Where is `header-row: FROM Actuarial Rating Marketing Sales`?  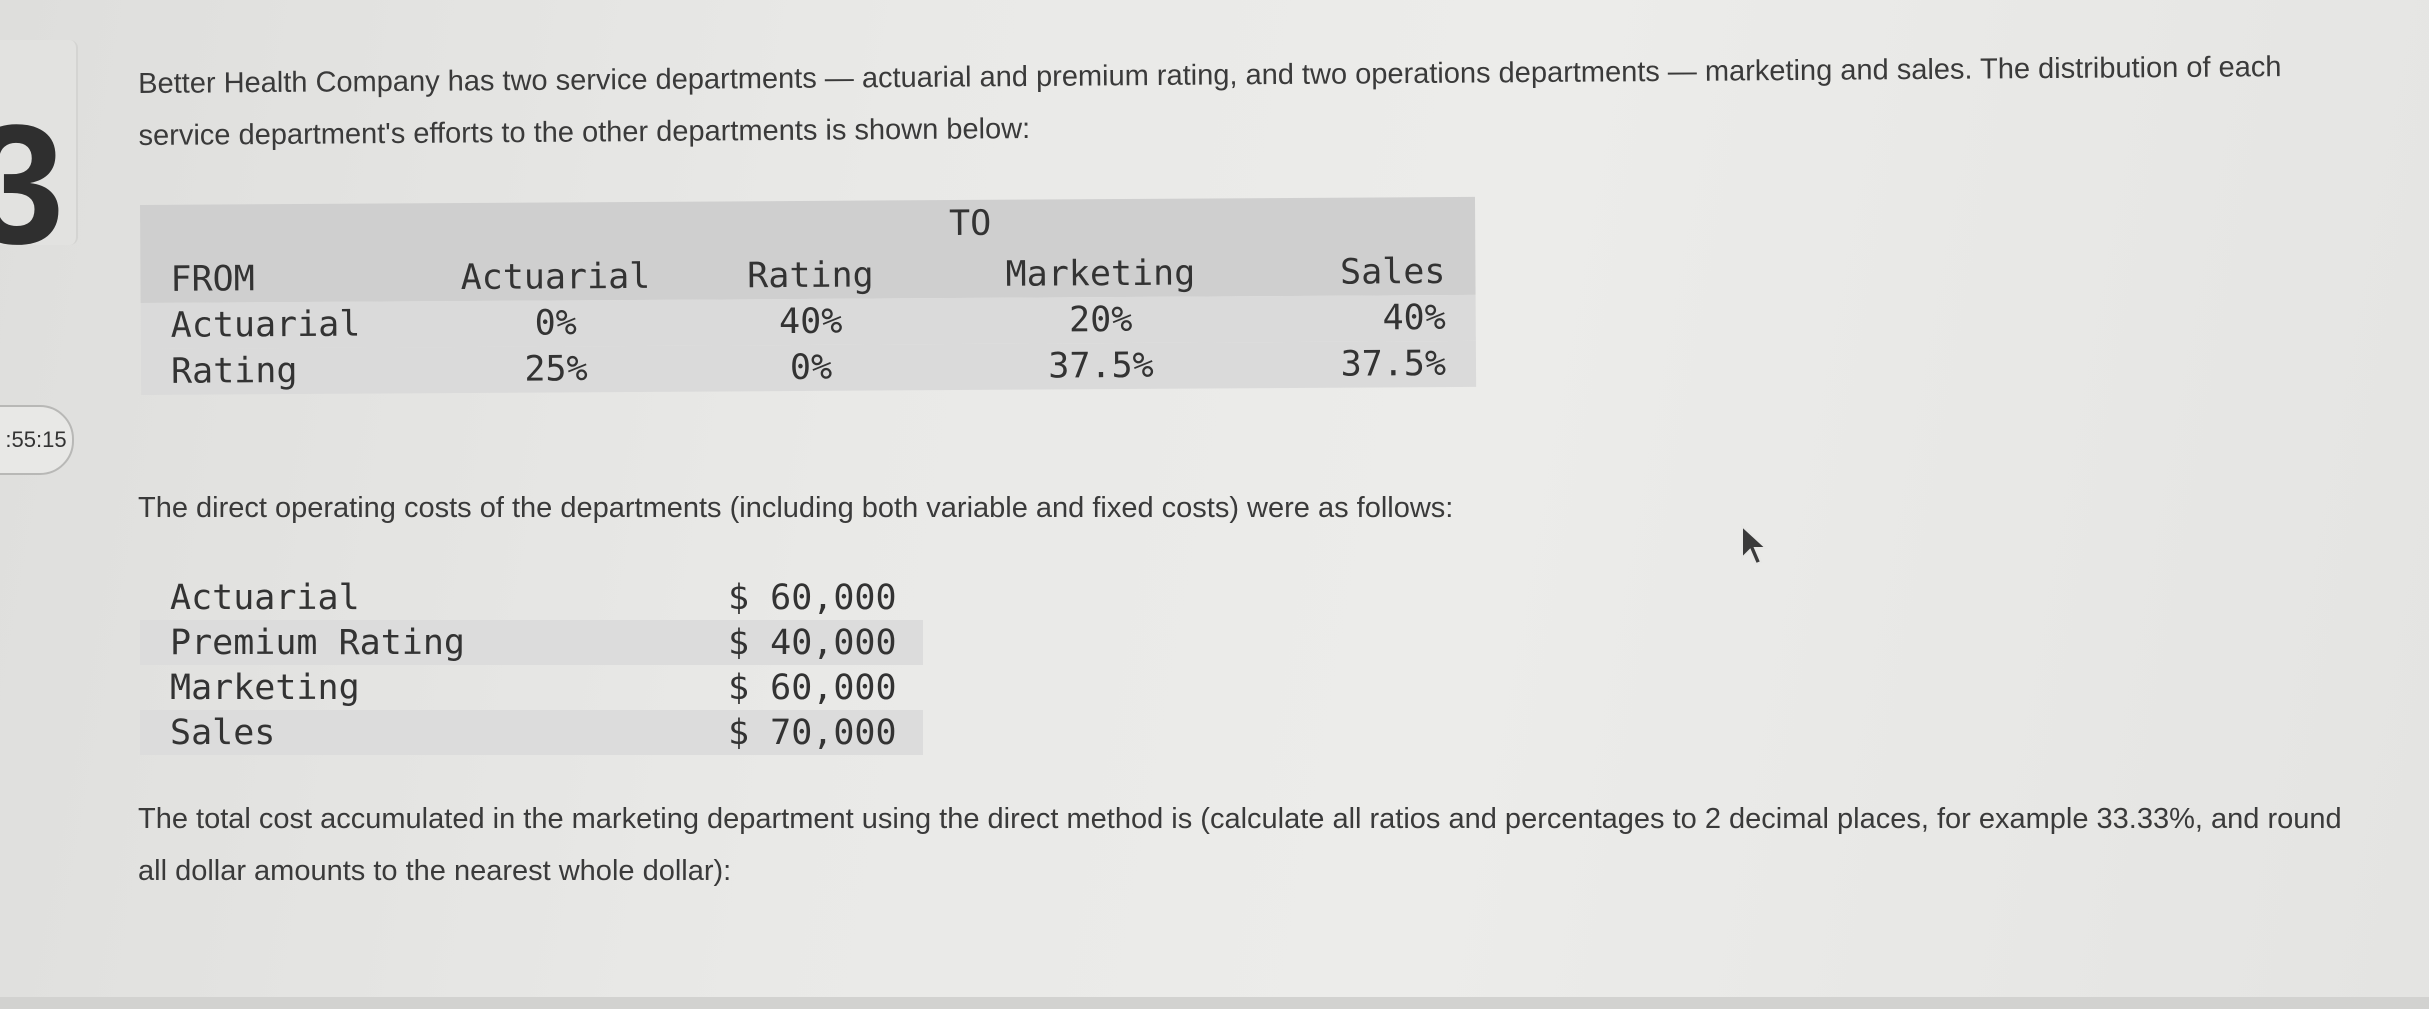
header-row: FROM Actuarial Rating Marketing Sales is located at coordinates (807, 276).